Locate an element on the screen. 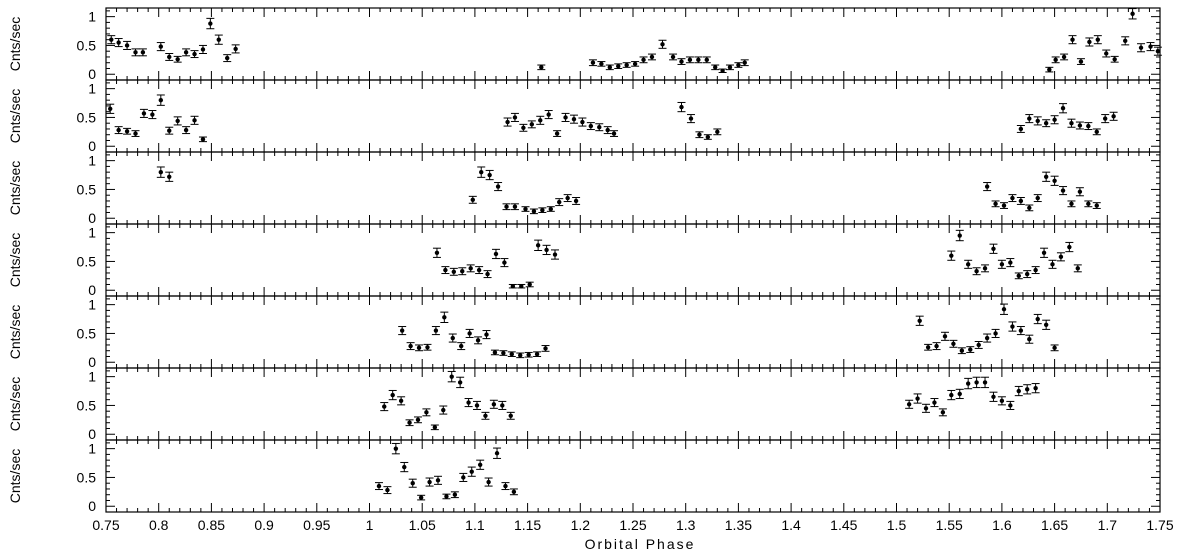 The image size is (1184, 552). x-tick-label: 1.65 is located at coordinates (1054, 525).